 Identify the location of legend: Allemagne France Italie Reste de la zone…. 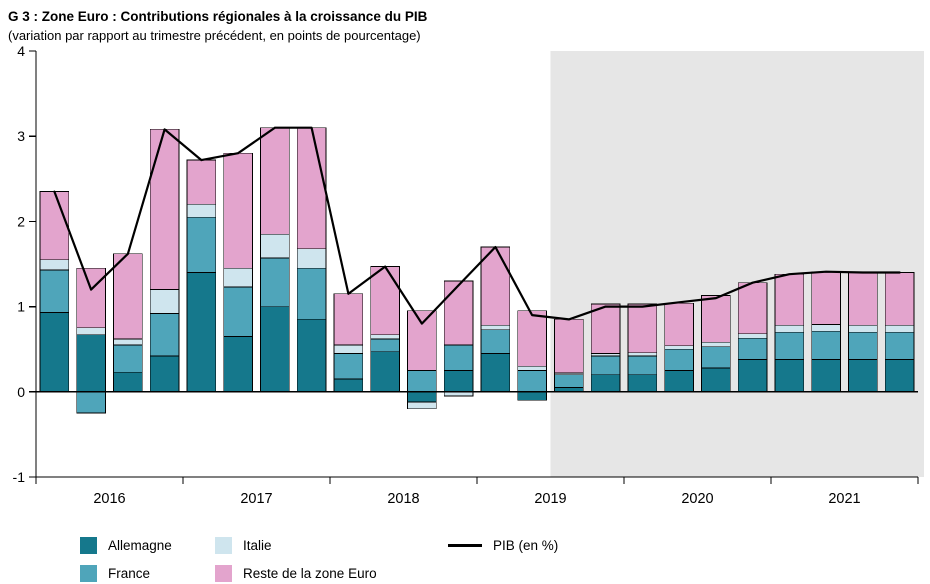
(505, 559).